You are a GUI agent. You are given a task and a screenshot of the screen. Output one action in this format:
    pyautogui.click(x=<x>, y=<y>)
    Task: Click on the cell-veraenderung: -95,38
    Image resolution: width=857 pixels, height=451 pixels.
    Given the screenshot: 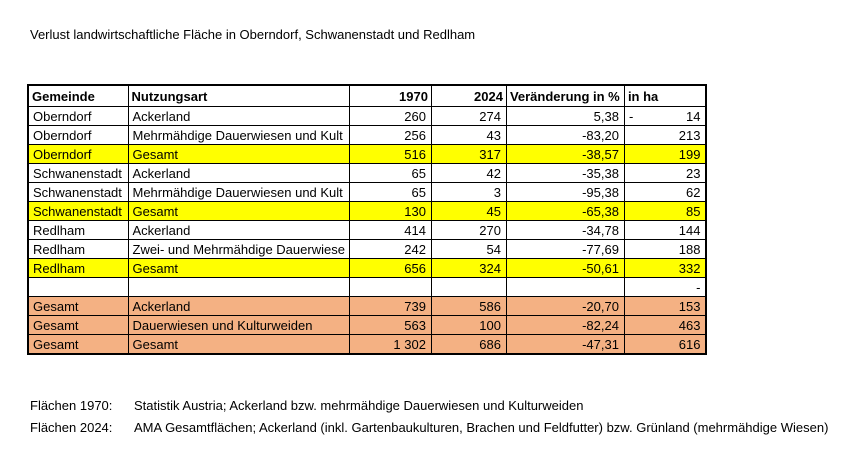 What is the action you would take?
    pyautogui.click(x=565, y=192)
    